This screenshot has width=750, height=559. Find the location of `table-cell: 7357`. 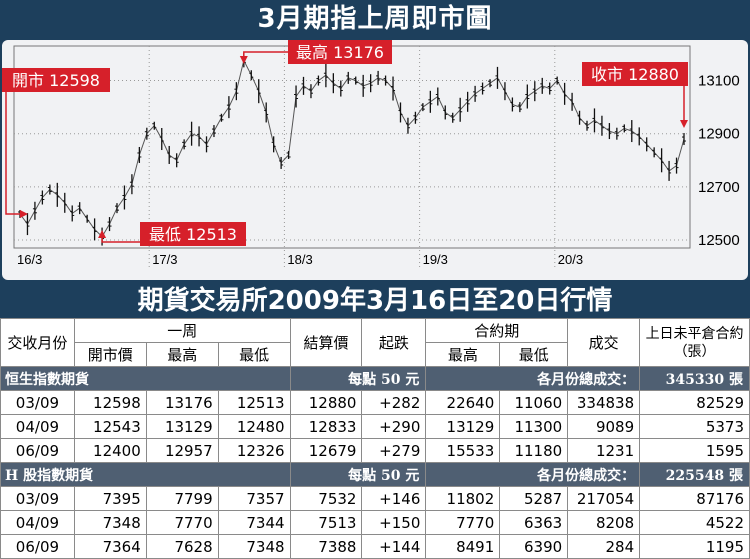

table-cell: 7357 is located at coordinates (254, 498).